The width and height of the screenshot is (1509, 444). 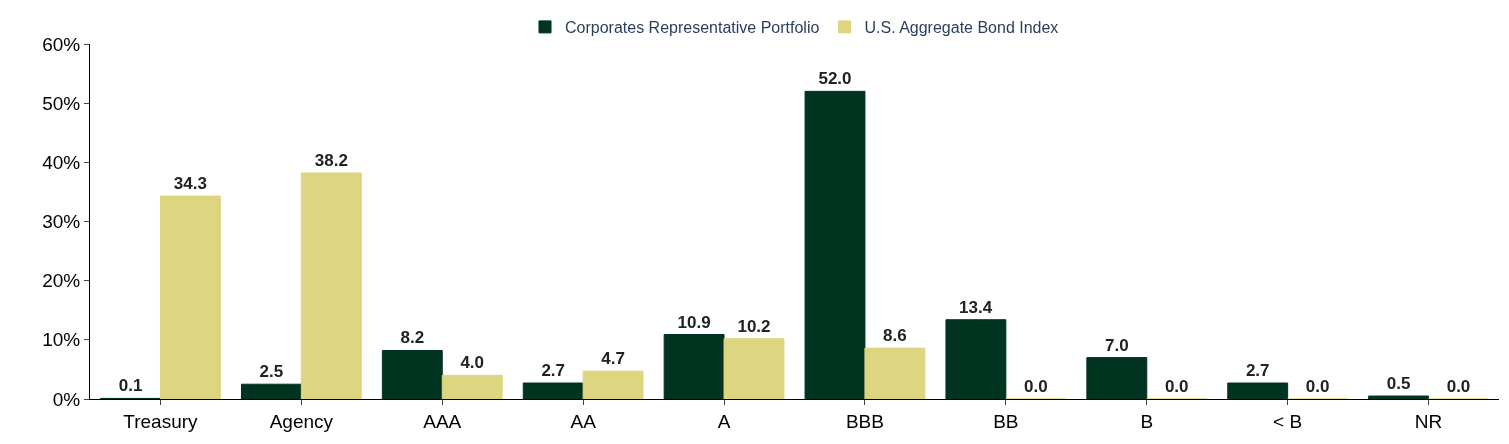 What do you see at coordinates (961, 28) in the screenshot?
I see `legend-label: U.S. Aggregate Bond Index` at bounding box center [961, 28].